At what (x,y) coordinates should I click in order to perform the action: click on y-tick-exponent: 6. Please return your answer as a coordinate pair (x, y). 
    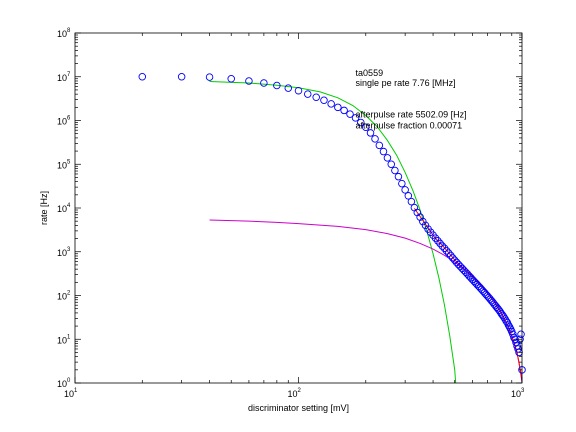
    Looking at the image, I should click on (69, 119).